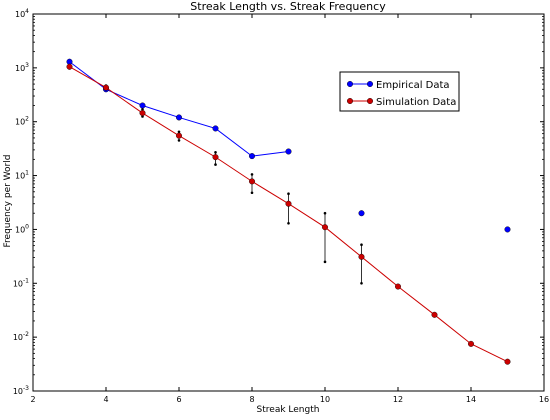 The width and height of the screenshot is (550, 420). I want to click on y-tick-label: 10⁻², so click(21, 336).